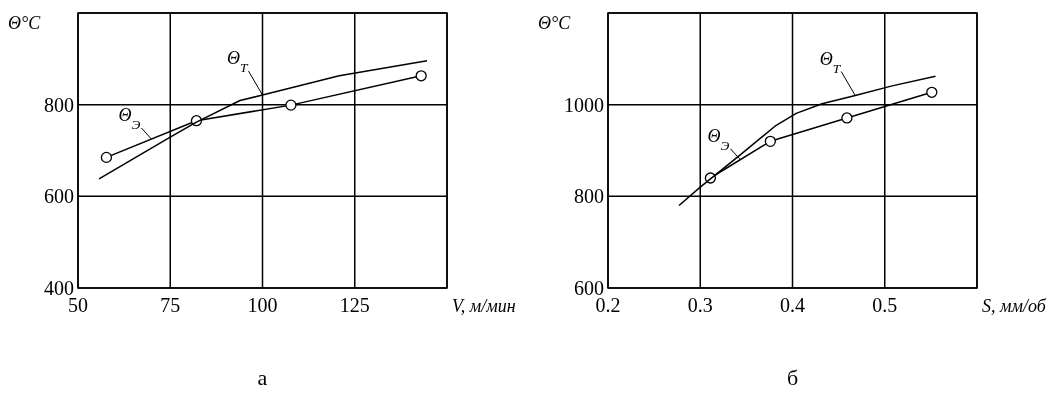 The image size is (1048, 405). I want to click on x-tick-label: 75, so click(170, 305).